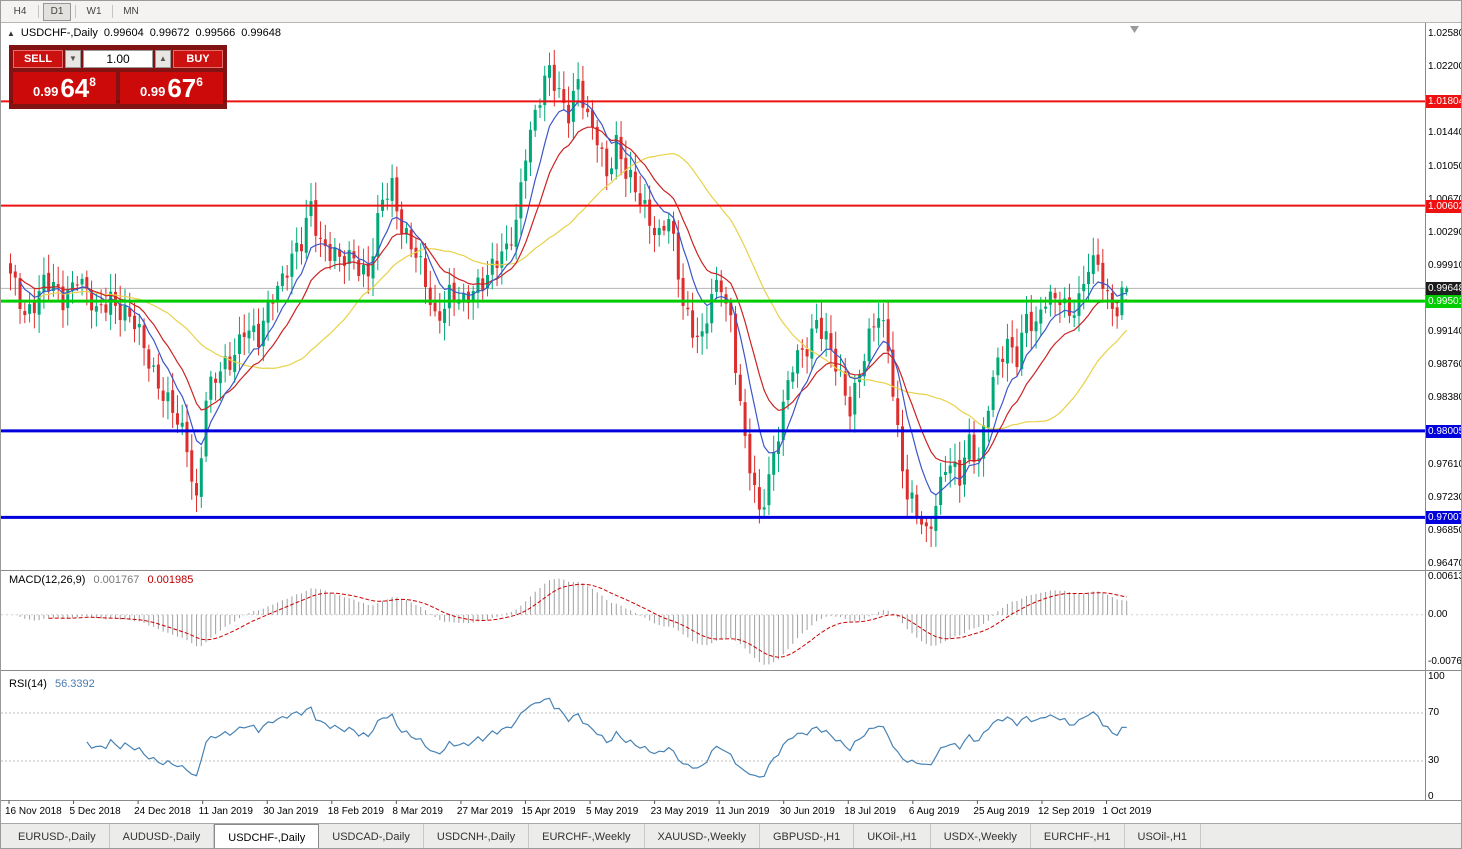 The height and width of the screenshot is (849, 1462). What do you see at coordinates (162, 811) in the screenshot?
I see `date-axis-label: 24 Dec 2018` at bounding box center [162, 811].